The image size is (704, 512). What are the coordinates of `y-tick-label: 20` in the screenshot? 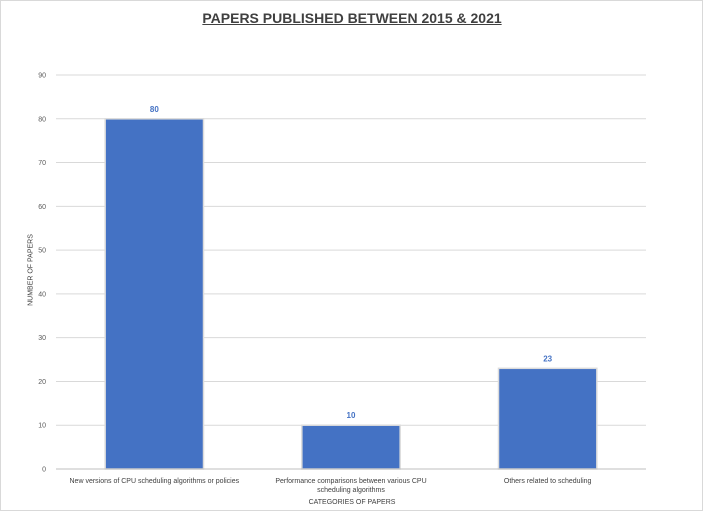 It's located at (42, 382).